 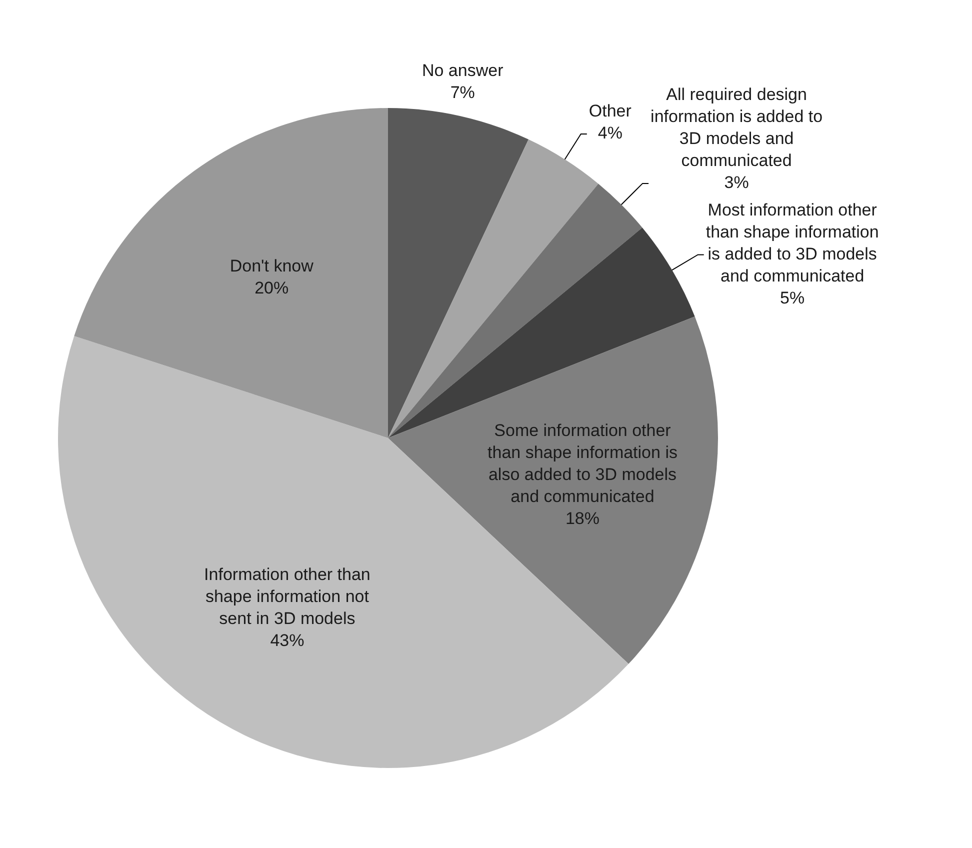 I want to click on slice-label: All required design information is added to 3D models and communicated, so click(x=736, y=127).